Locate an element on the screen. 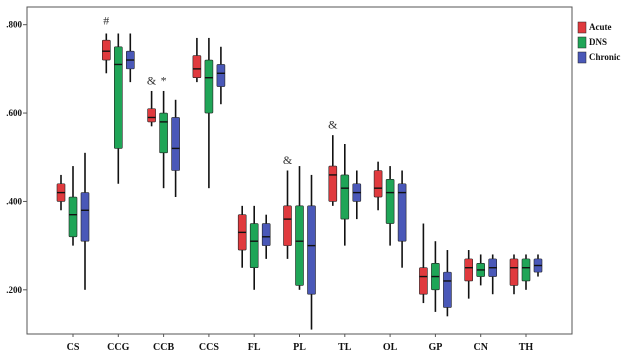 The height and width of the screenshot is (358, 623). box-dns-ccs is located at coordinates (209, 113).